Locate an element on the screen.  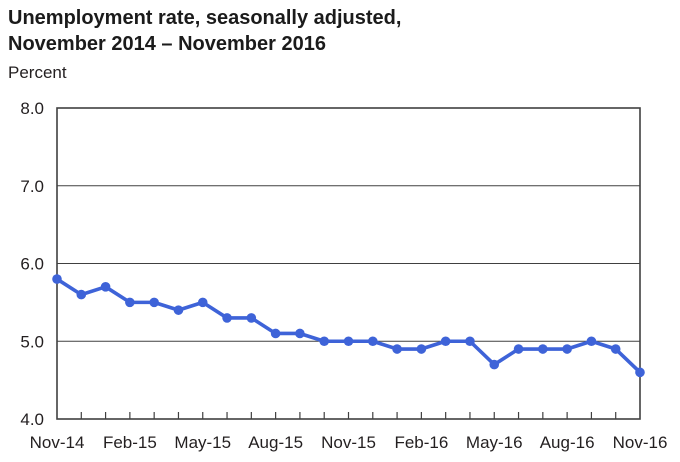
y-axis-unit-label: Percent is located at coordinates (37, 72).